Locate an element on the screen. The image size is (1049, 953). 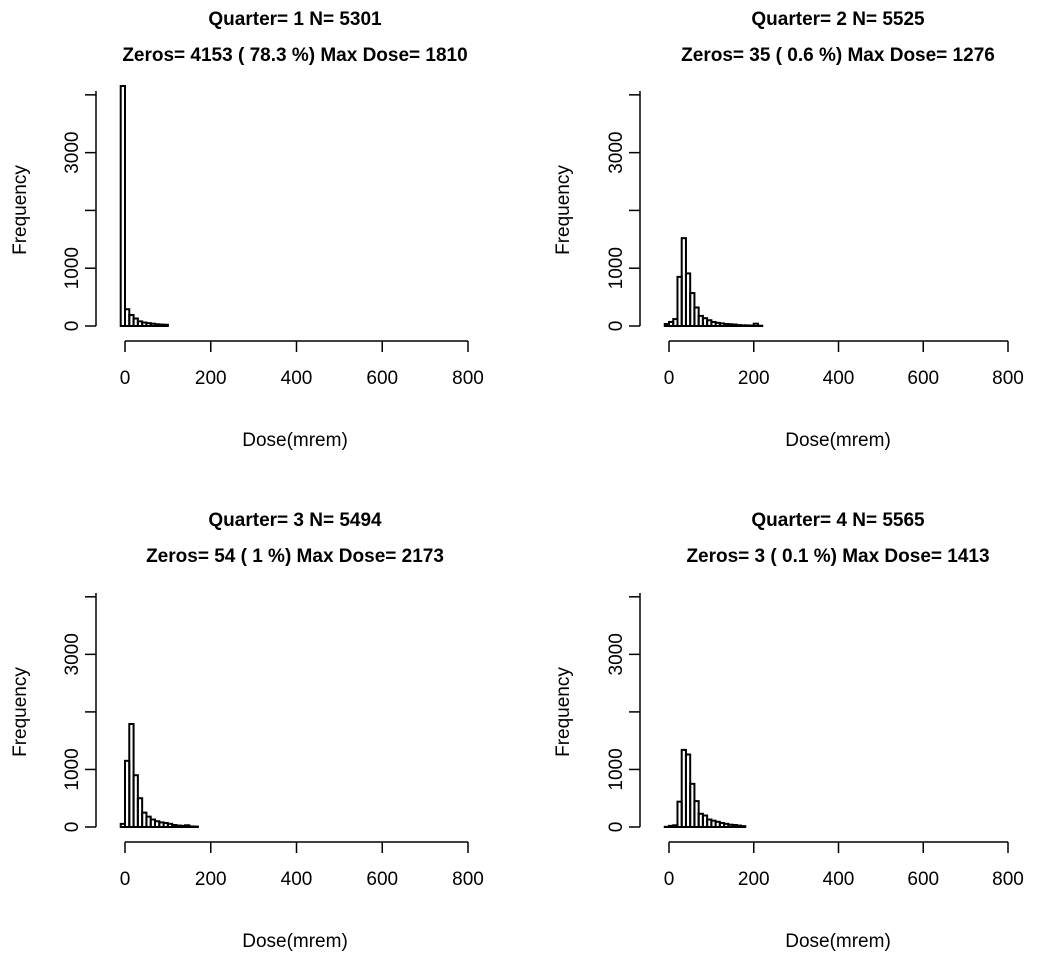
panel-title: Quarter= 2 N= 5525 is located at coordinates (838, 19).